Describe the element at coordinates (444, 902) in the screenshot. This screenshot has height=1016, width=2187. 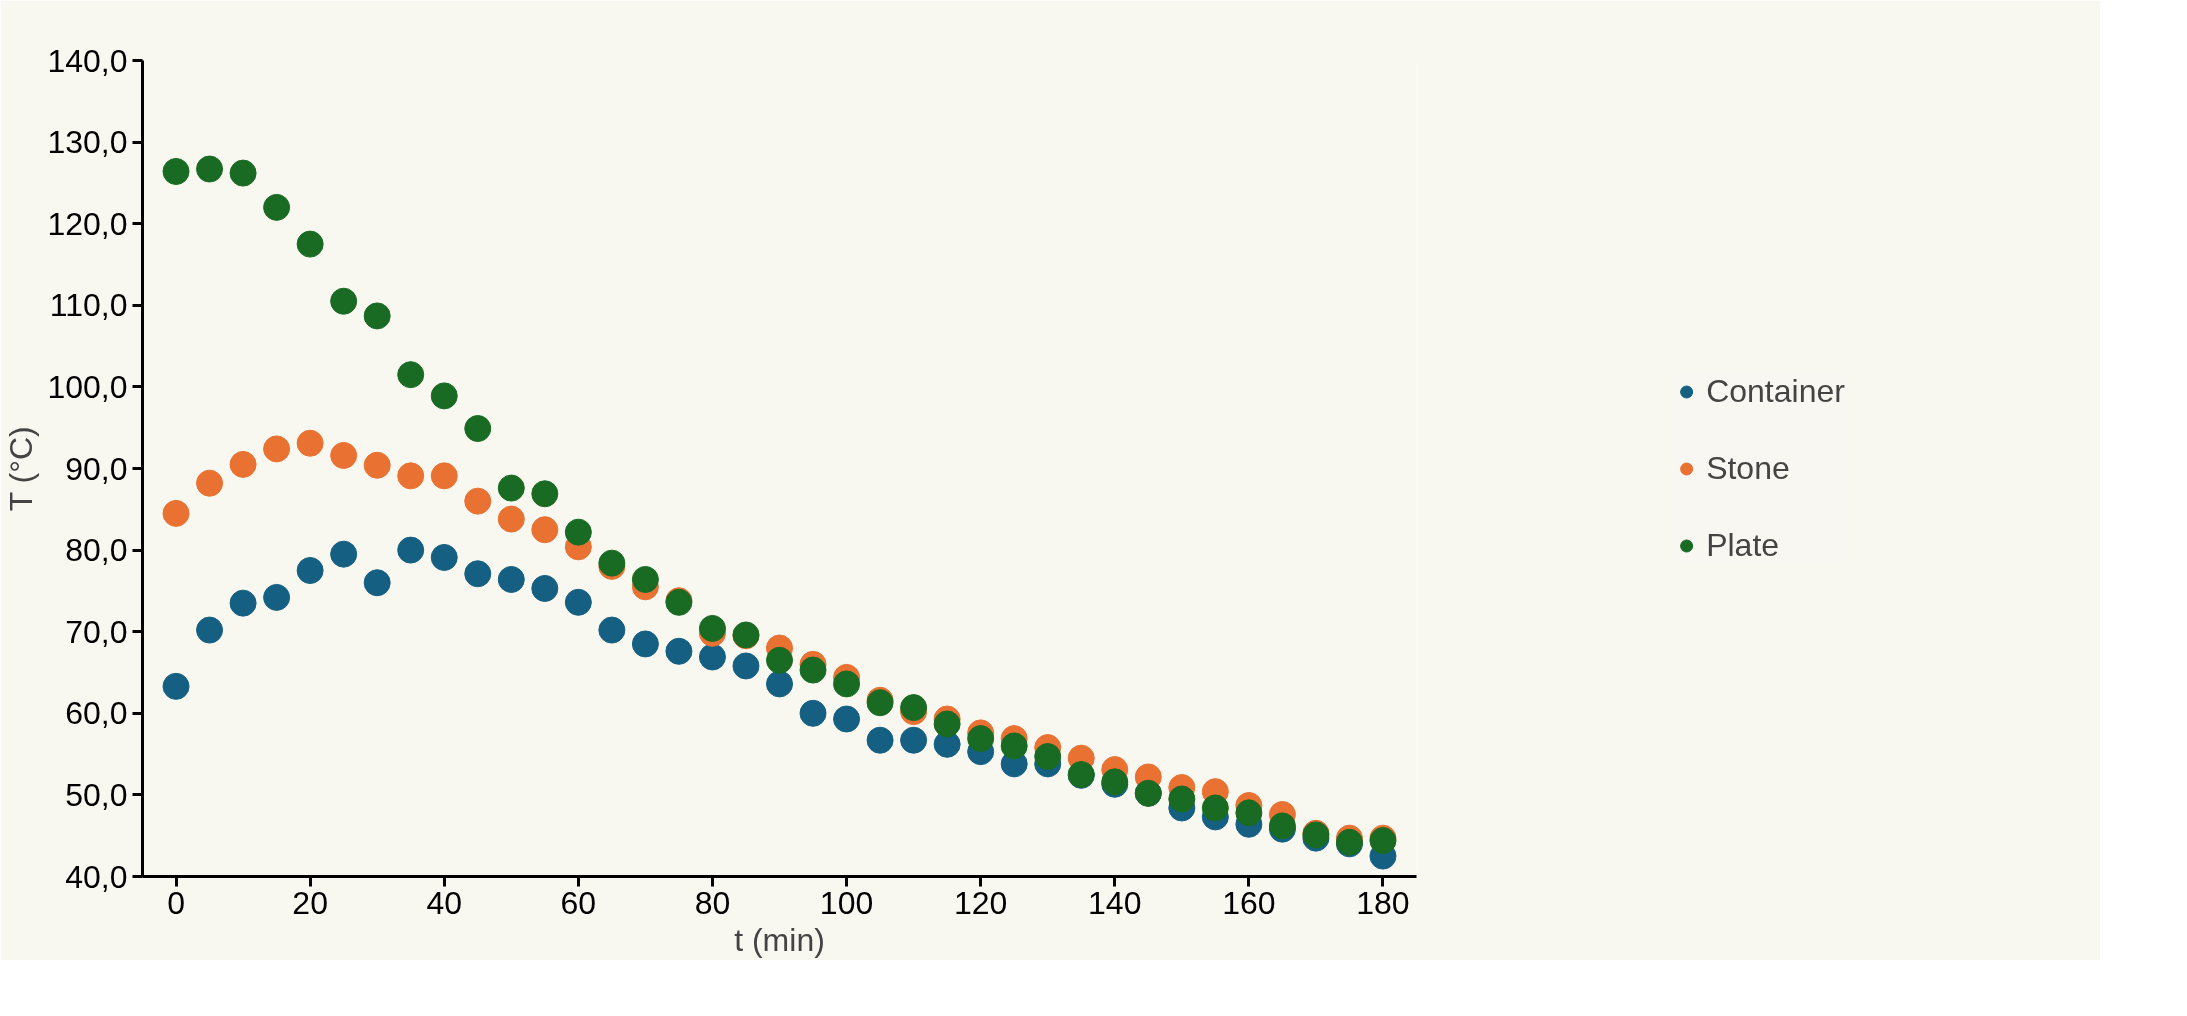
I see `x-tick-label: 40` at that location.